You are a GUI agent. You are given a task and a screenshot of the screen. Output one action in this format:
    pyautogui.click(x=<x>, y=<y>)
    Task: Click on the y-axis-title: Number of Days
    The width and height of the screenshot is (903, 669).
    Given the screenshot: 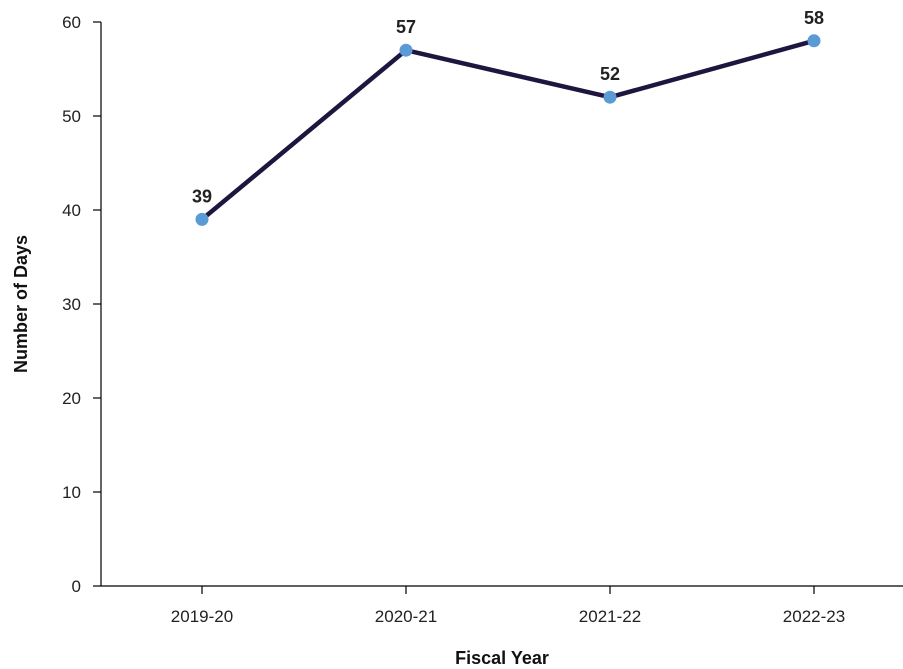 What is the action you would take?
    pyautogui.click(x=21, y=304)
    